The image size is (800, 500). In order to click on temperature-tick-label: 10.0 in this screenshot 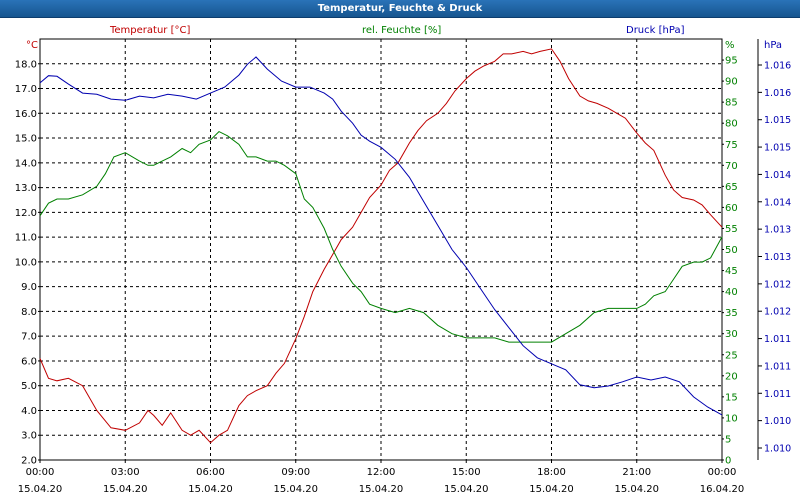, I will do `click(26, 262)`.